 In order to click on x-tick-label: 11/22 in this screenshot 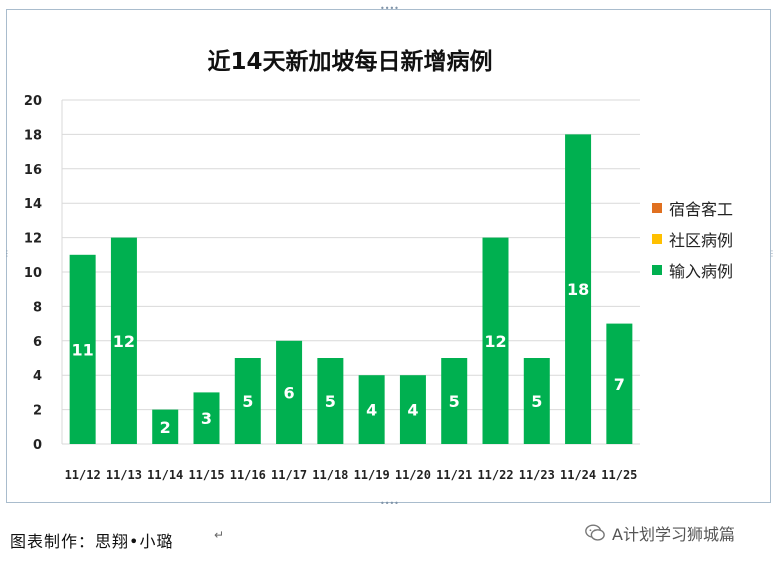, I will do `click(495, 475)`.